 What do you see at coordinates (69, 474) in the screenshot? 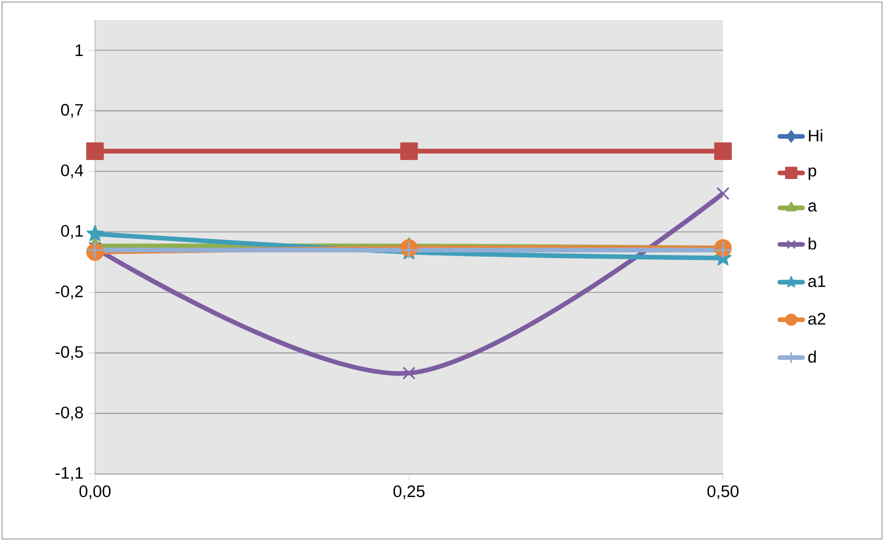
I see `y-tick-label: -1,1` at bounding box center [69, 474].